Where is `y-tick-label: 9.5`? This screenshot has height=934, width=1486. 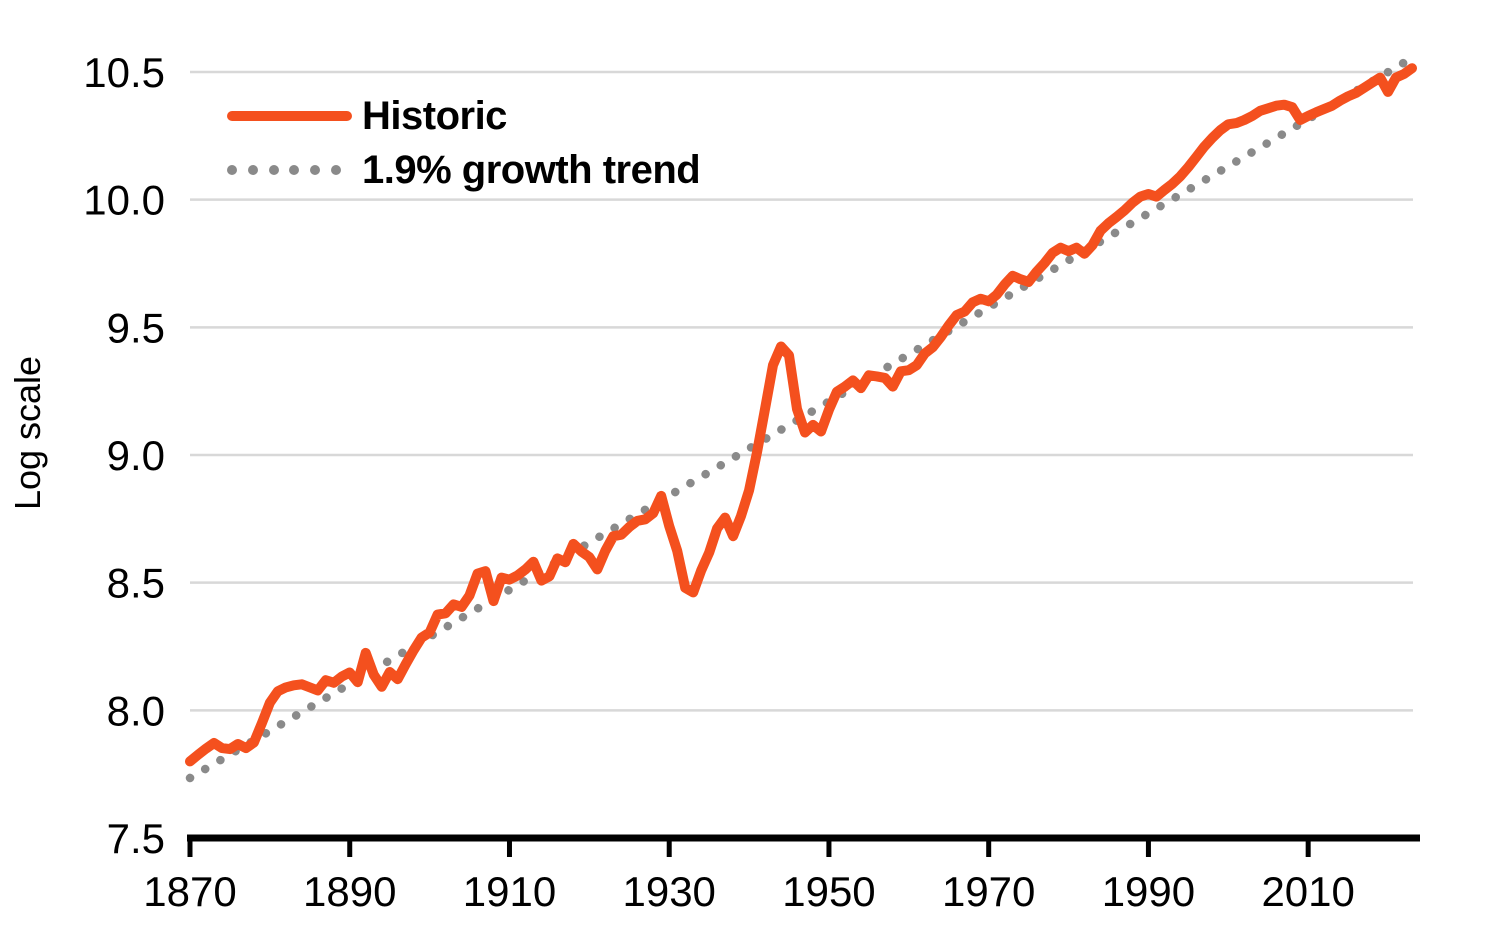 y-tick-label: 9.5 is located at coordinates (136, 327).